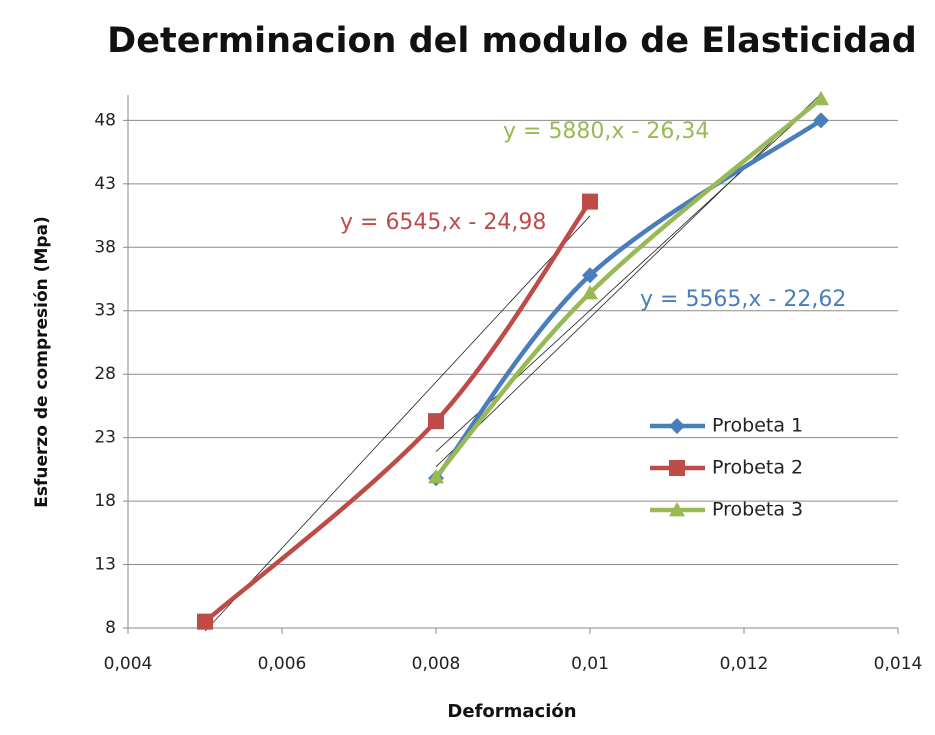 The image size is (935, 735). Describe the element at coordinates (105, 184) in the screenshot. I see `y-tick-label: 43` at that location.